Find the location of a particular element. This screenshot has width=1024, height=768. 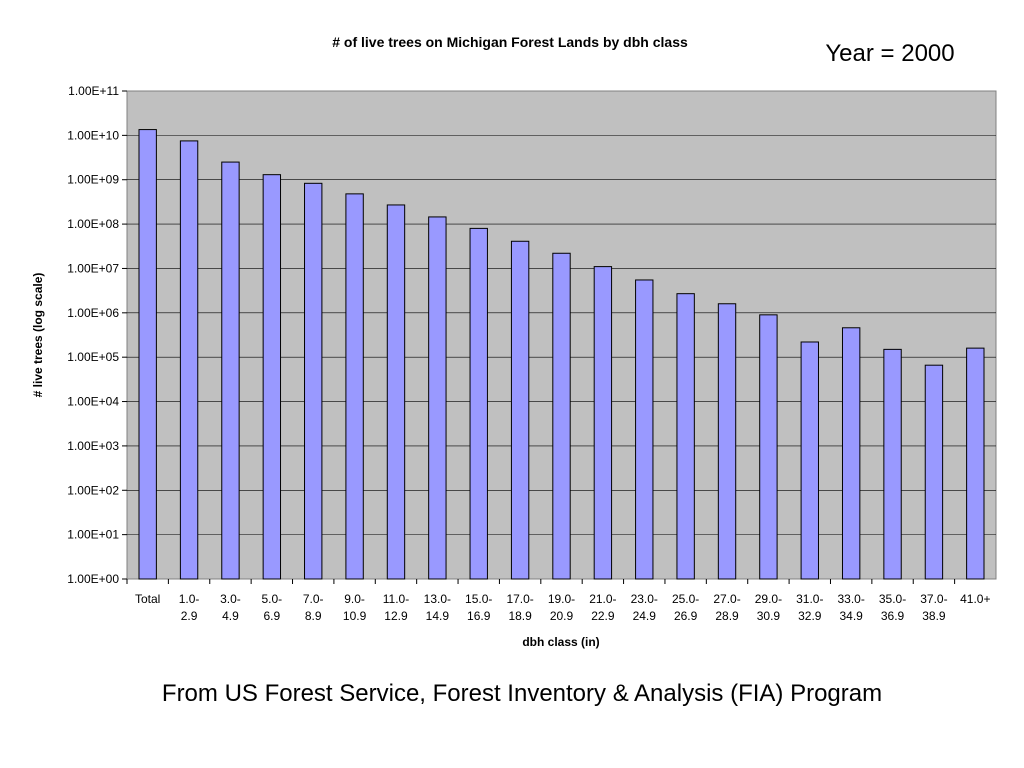

x-tick-label: 35.0-36.9 is located at coordinates (892, 607).